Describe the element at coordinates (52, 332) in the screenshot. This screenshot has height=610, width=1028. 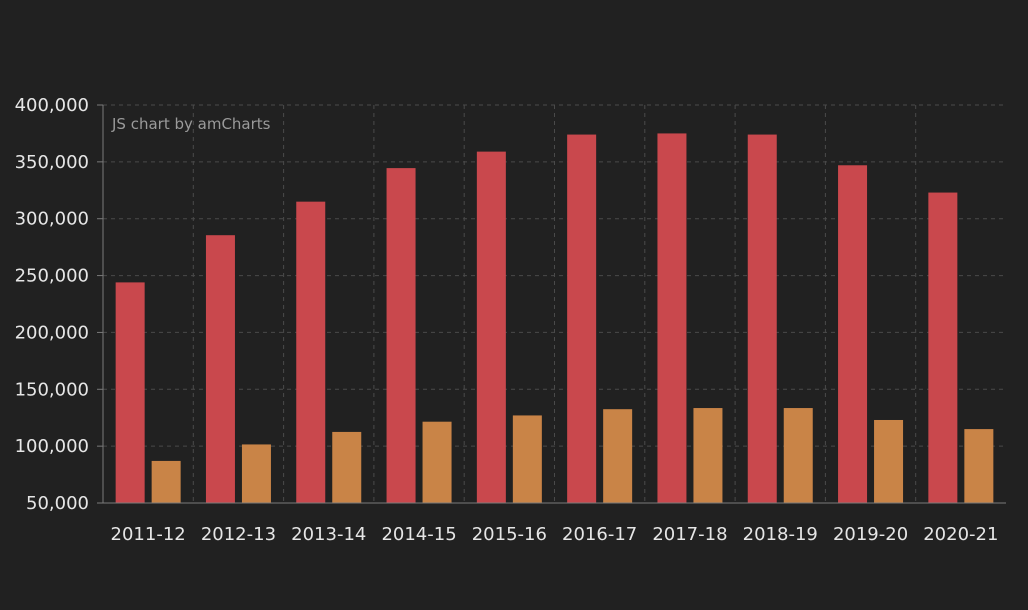
I see `y-tick-label: 200,000` at that location.